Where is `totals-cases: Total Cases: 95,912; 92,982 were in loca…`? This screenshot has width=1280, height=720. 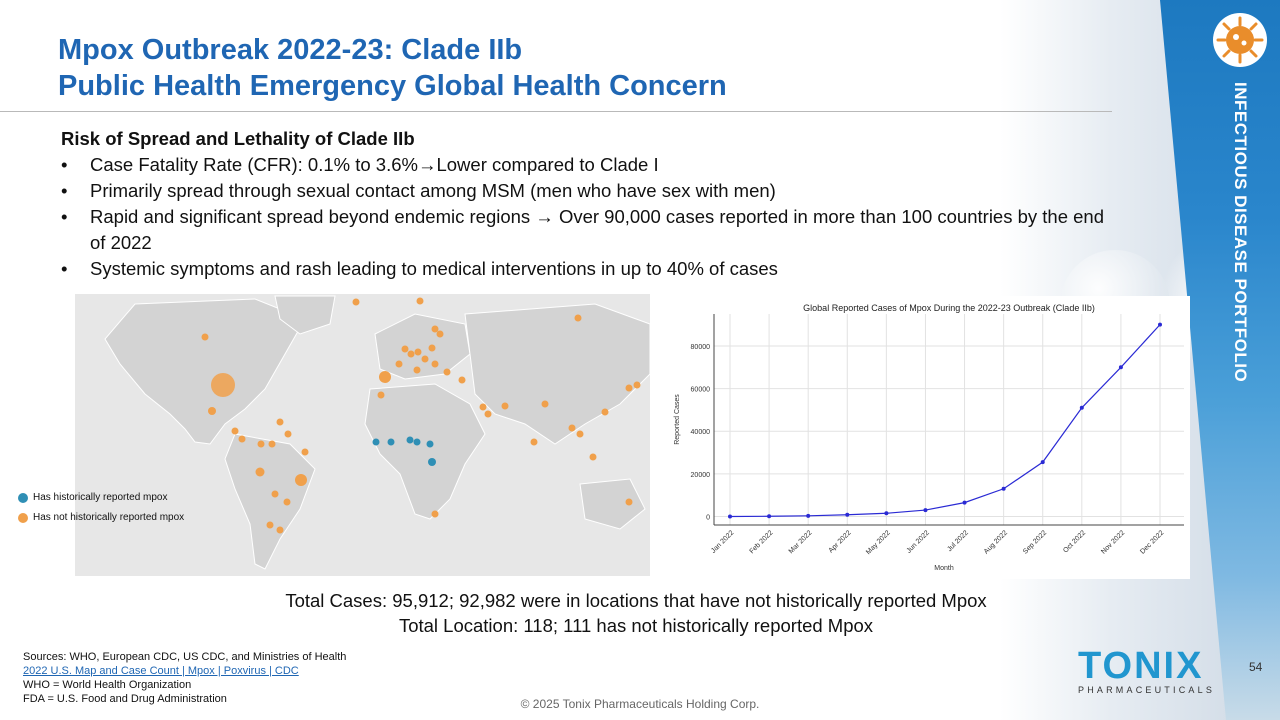
totals-cases: Total Cases: 95,912; 92,982 were in loca… is located at coordinates (636, 600).